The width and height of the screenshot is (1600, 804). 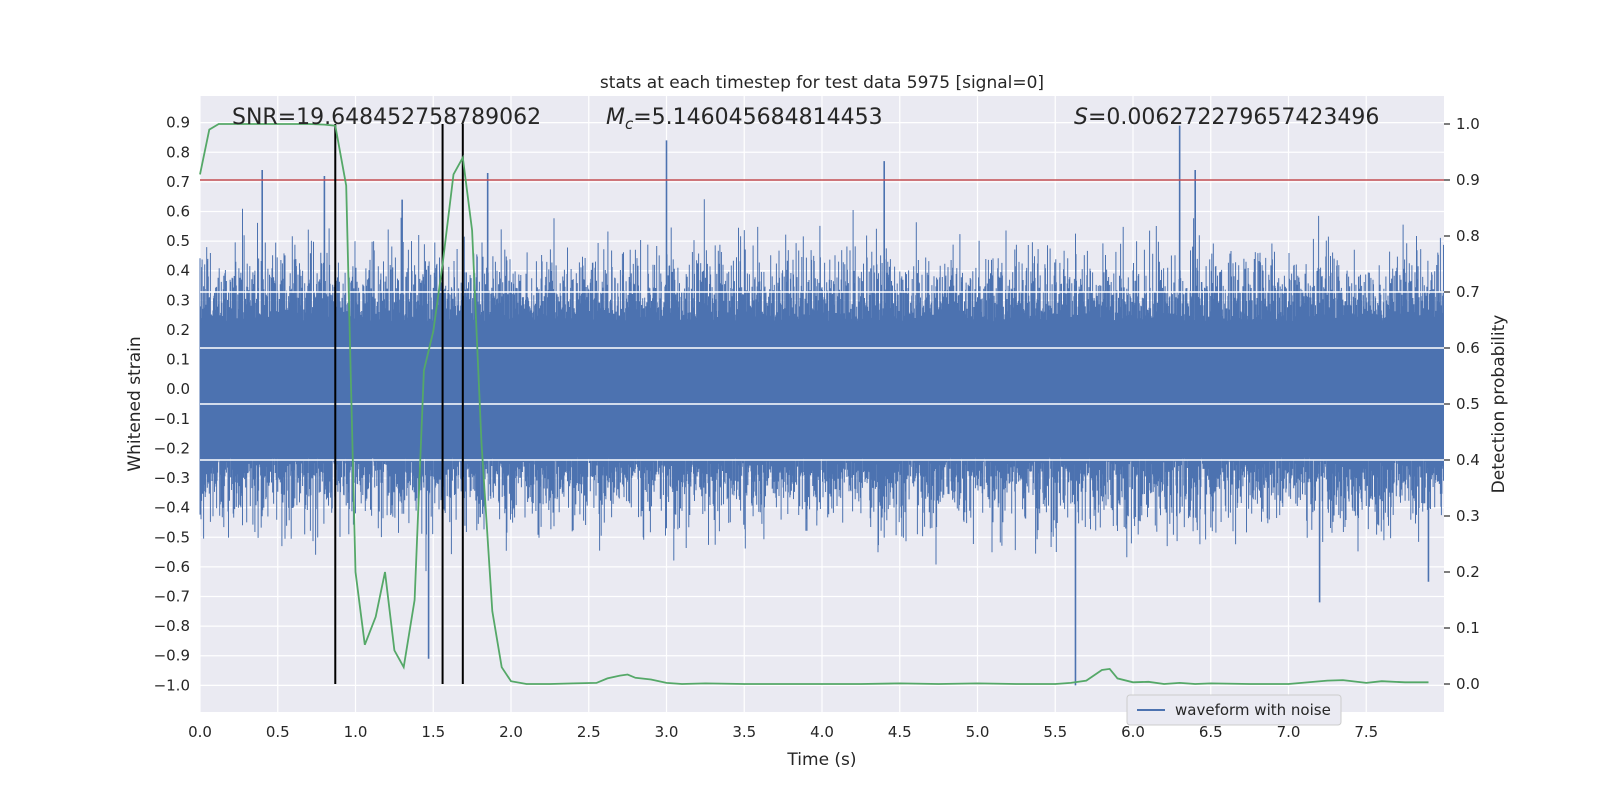 What do you see at coordinates (667, 732) in the screenshot?
I see `x-tick-label: 3.0` at bounding box center [667, 732].